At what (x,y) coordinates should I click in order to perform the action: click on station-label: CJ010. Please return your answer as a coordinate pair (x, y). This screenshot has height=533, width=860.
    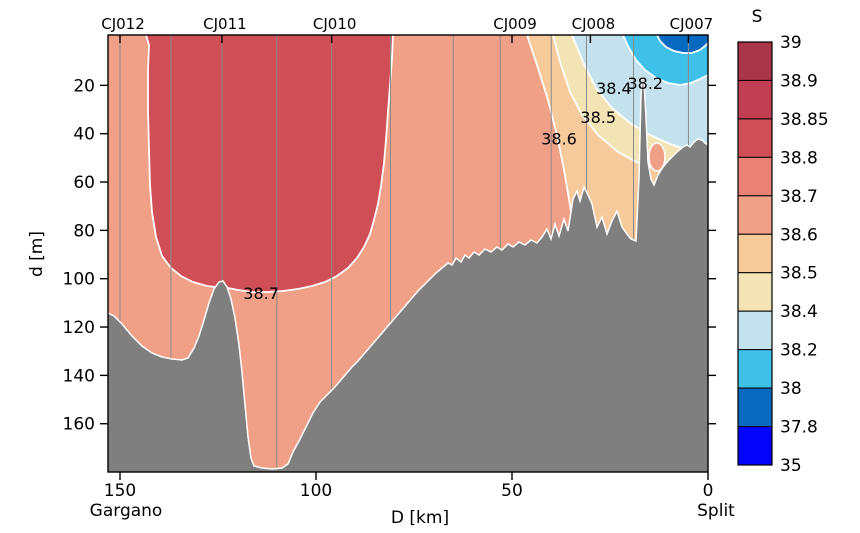
    Looking at the image, I should click on (335, 24).